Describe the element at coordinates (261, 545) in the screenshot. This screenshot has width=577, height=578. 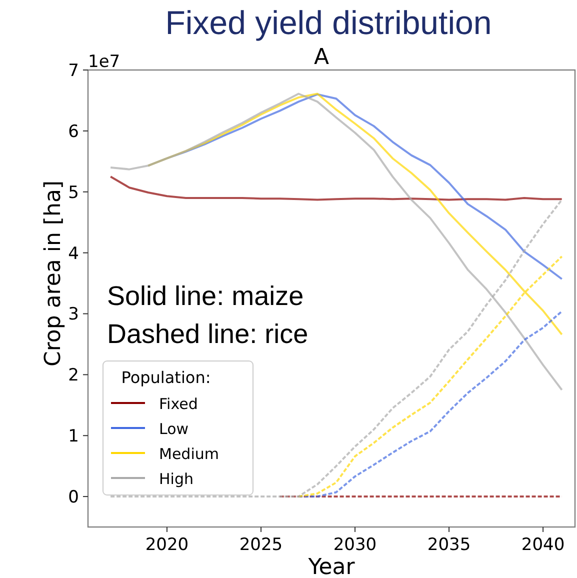
I see `x-tick-label: 2025` at that location.